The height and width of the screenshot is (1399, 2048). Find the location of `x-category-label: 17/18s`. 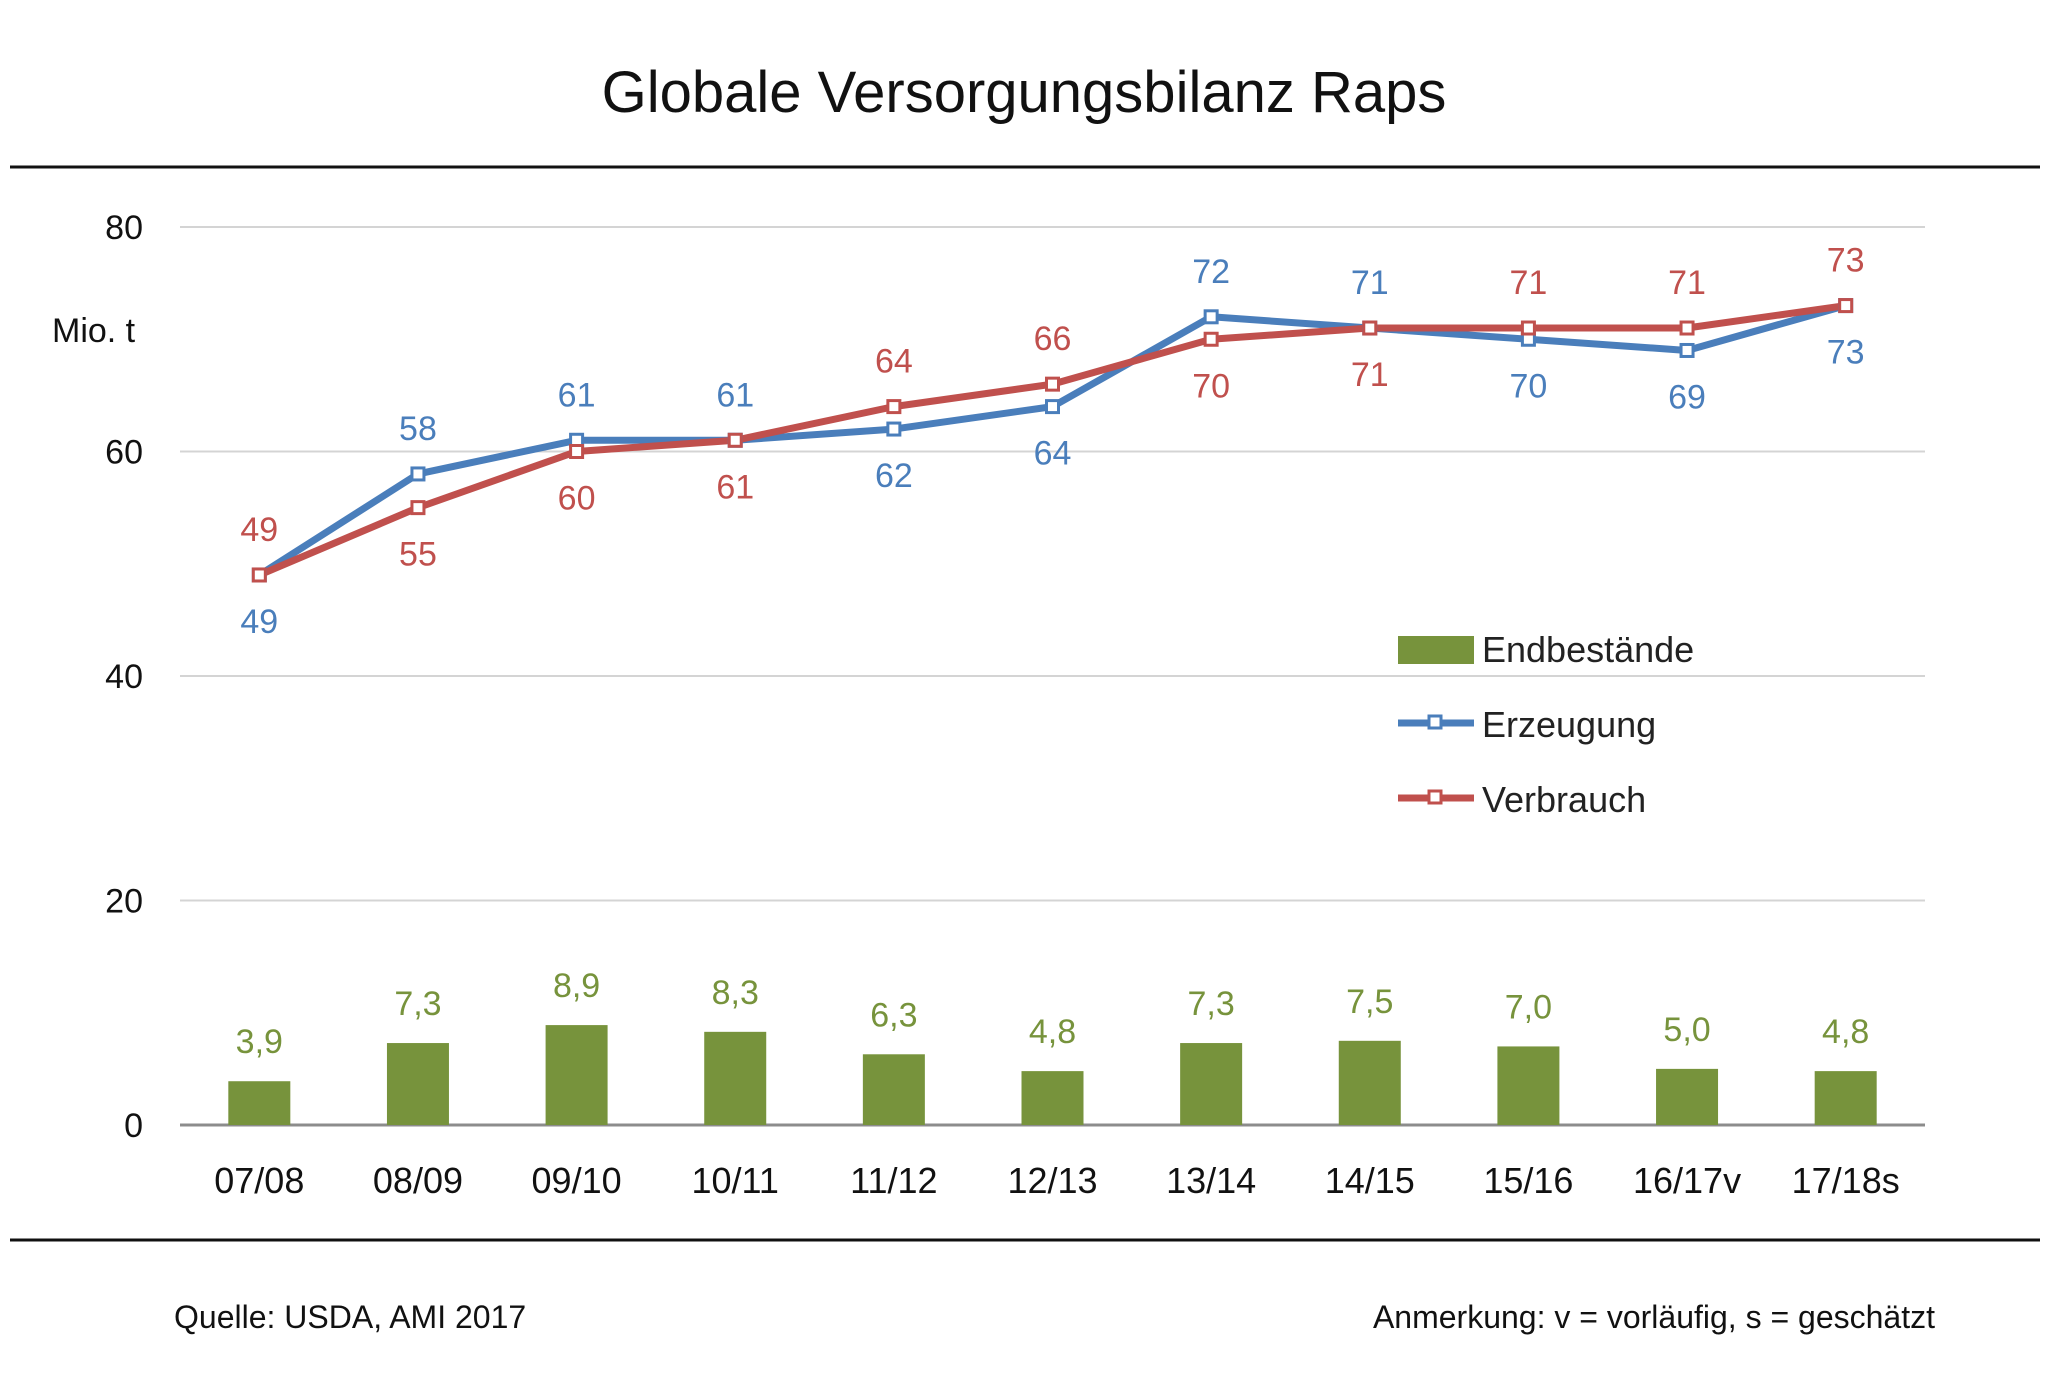

x-category-label: 17/18s is located at coordinates (1846, 1180).